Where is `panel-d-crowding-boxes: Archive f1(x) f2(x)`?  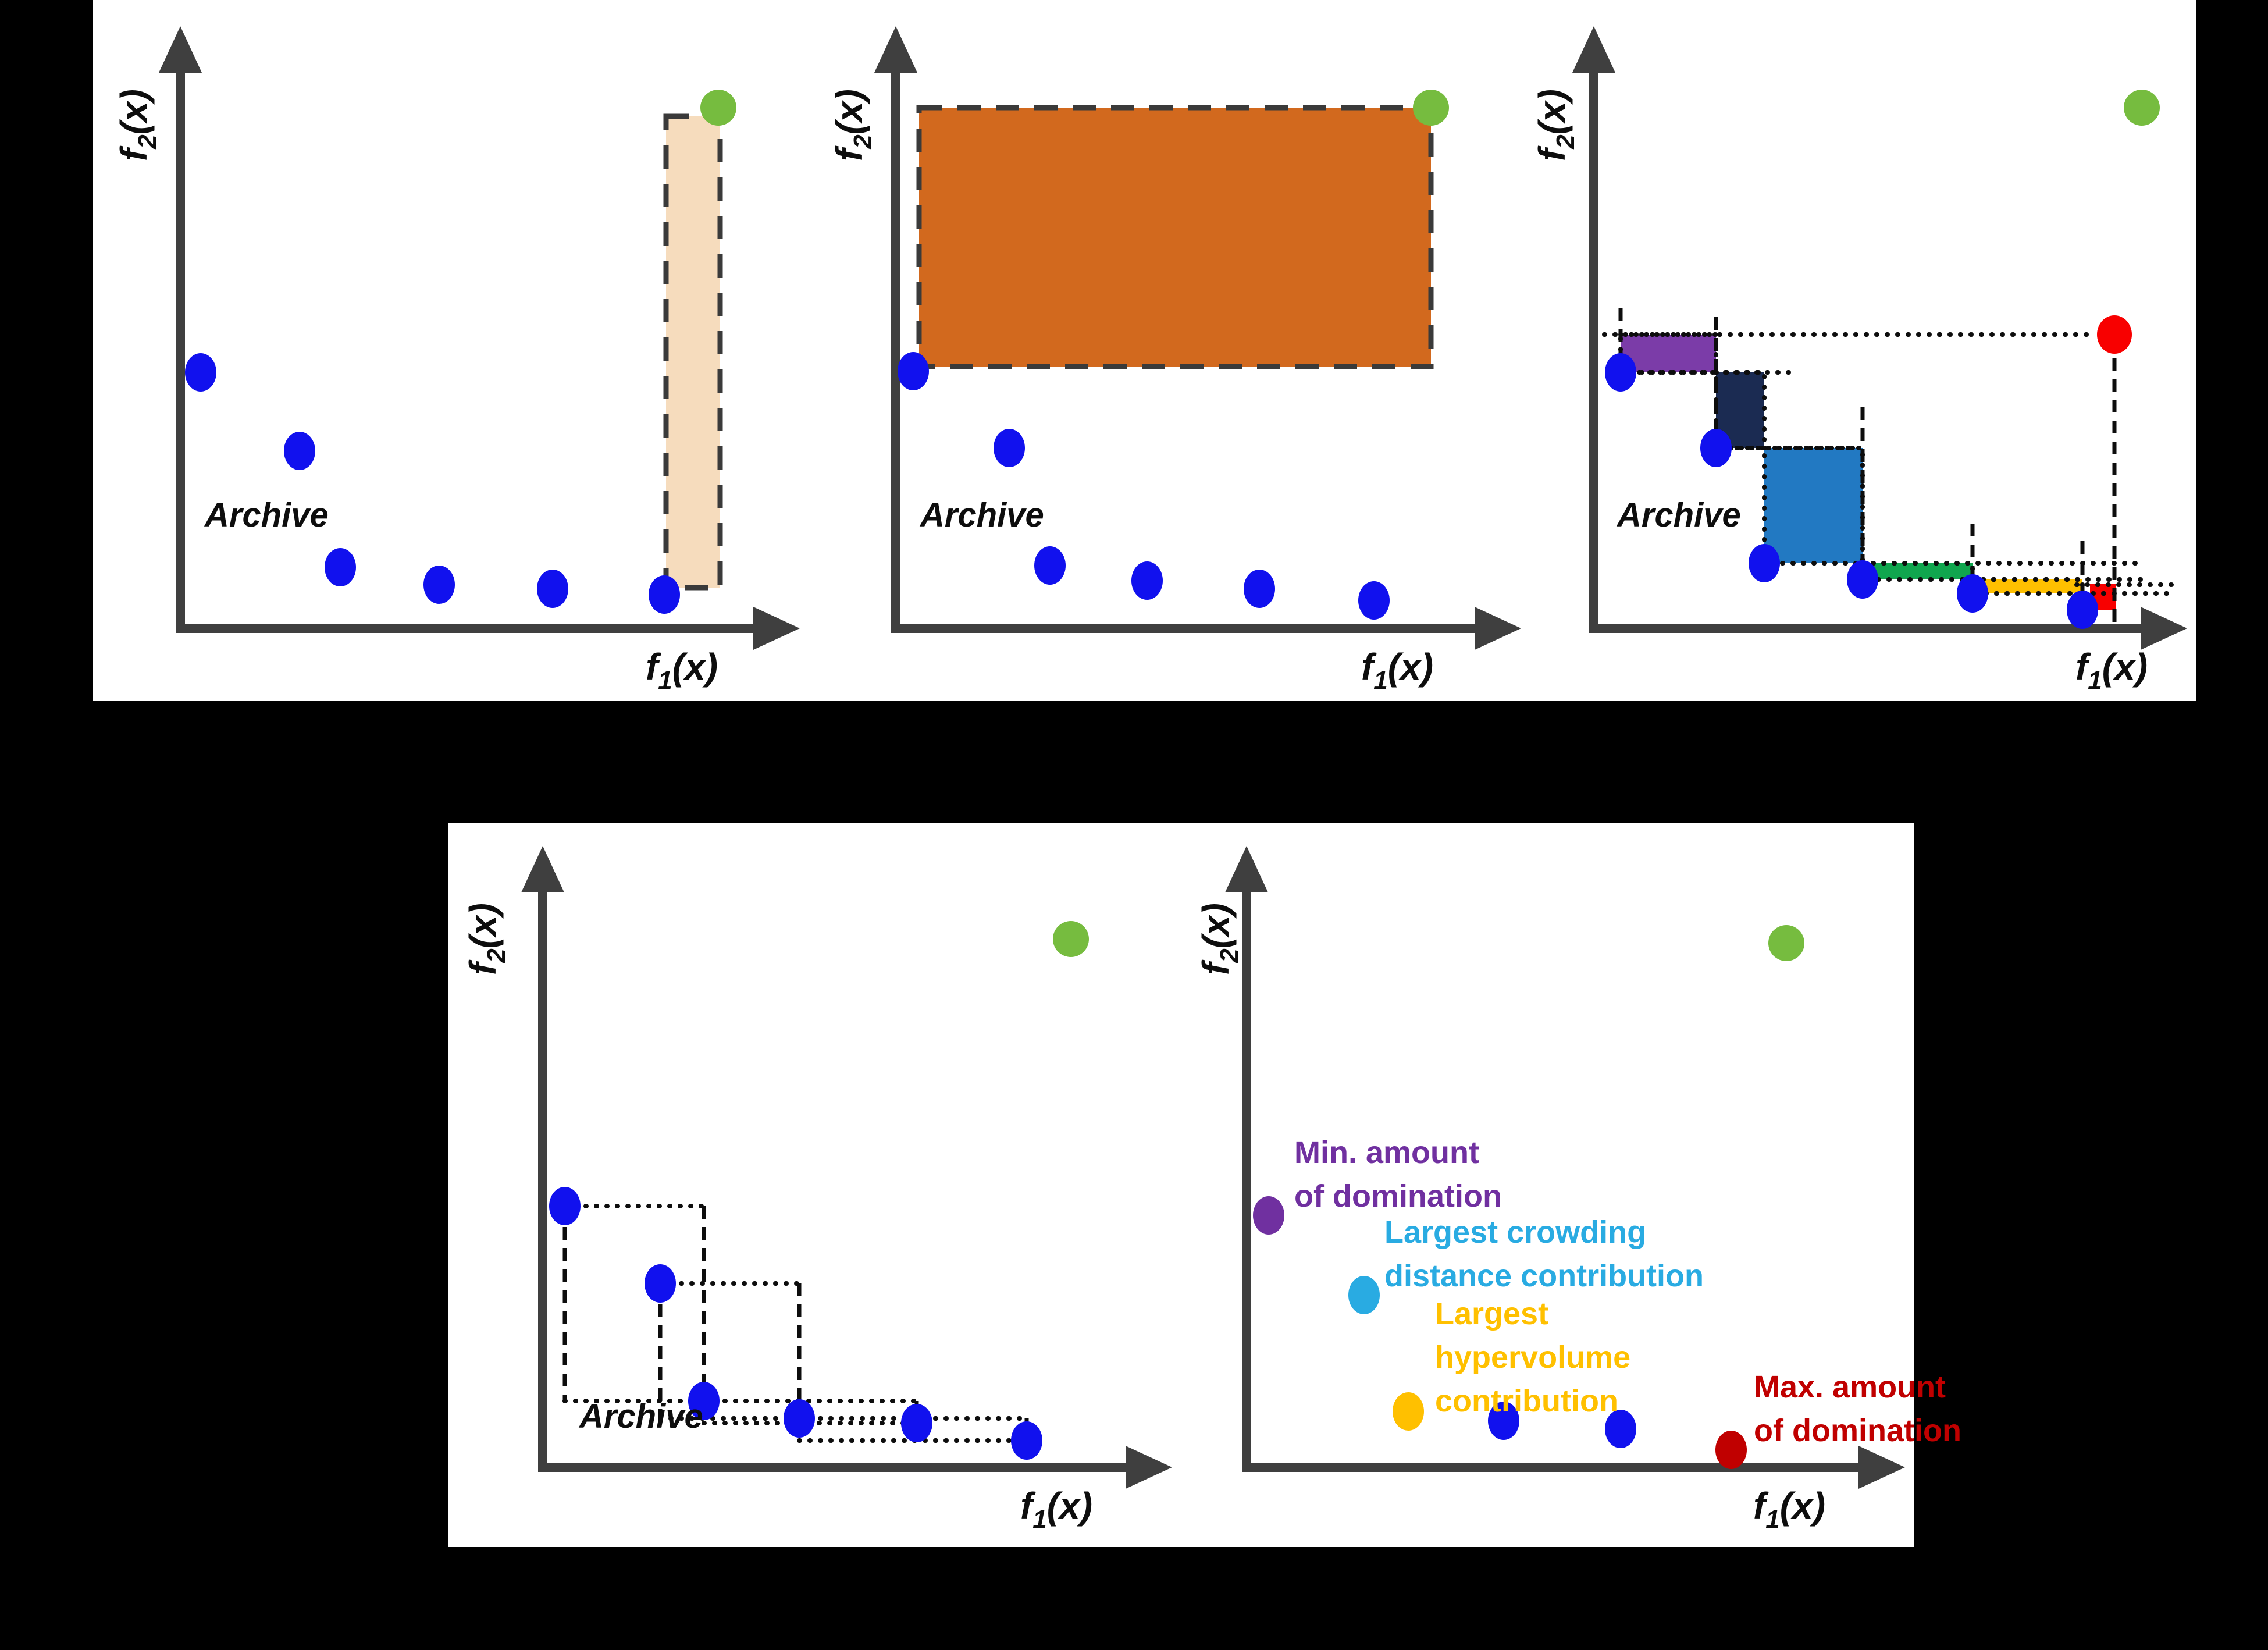 panel-d-crowding-boxes: Archive f1(x) f2(x) is located at coordinates (817, 1190).